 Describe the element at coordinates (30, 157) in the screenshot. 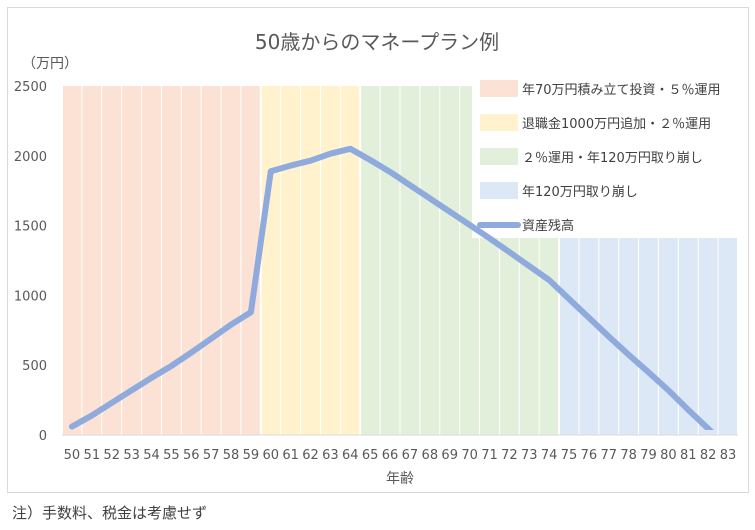

I see `y-tick-label: 2000` at that location.